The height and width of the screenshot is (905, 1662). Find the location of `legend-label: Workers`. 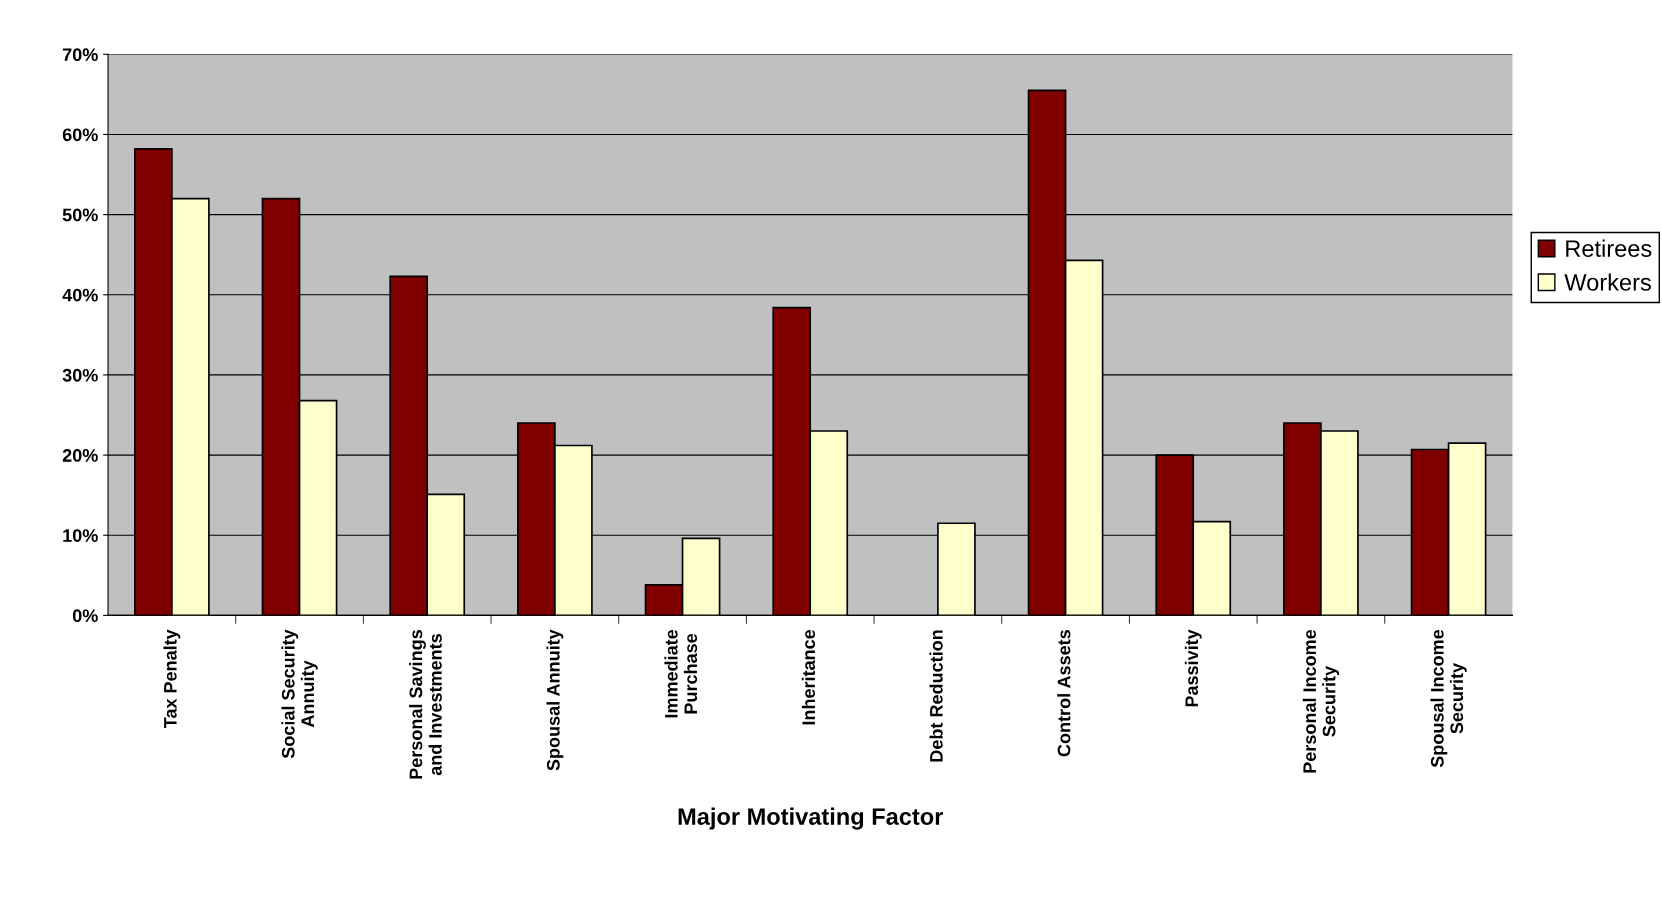

legend-label: Workers is located at coordinates (1607, 282).